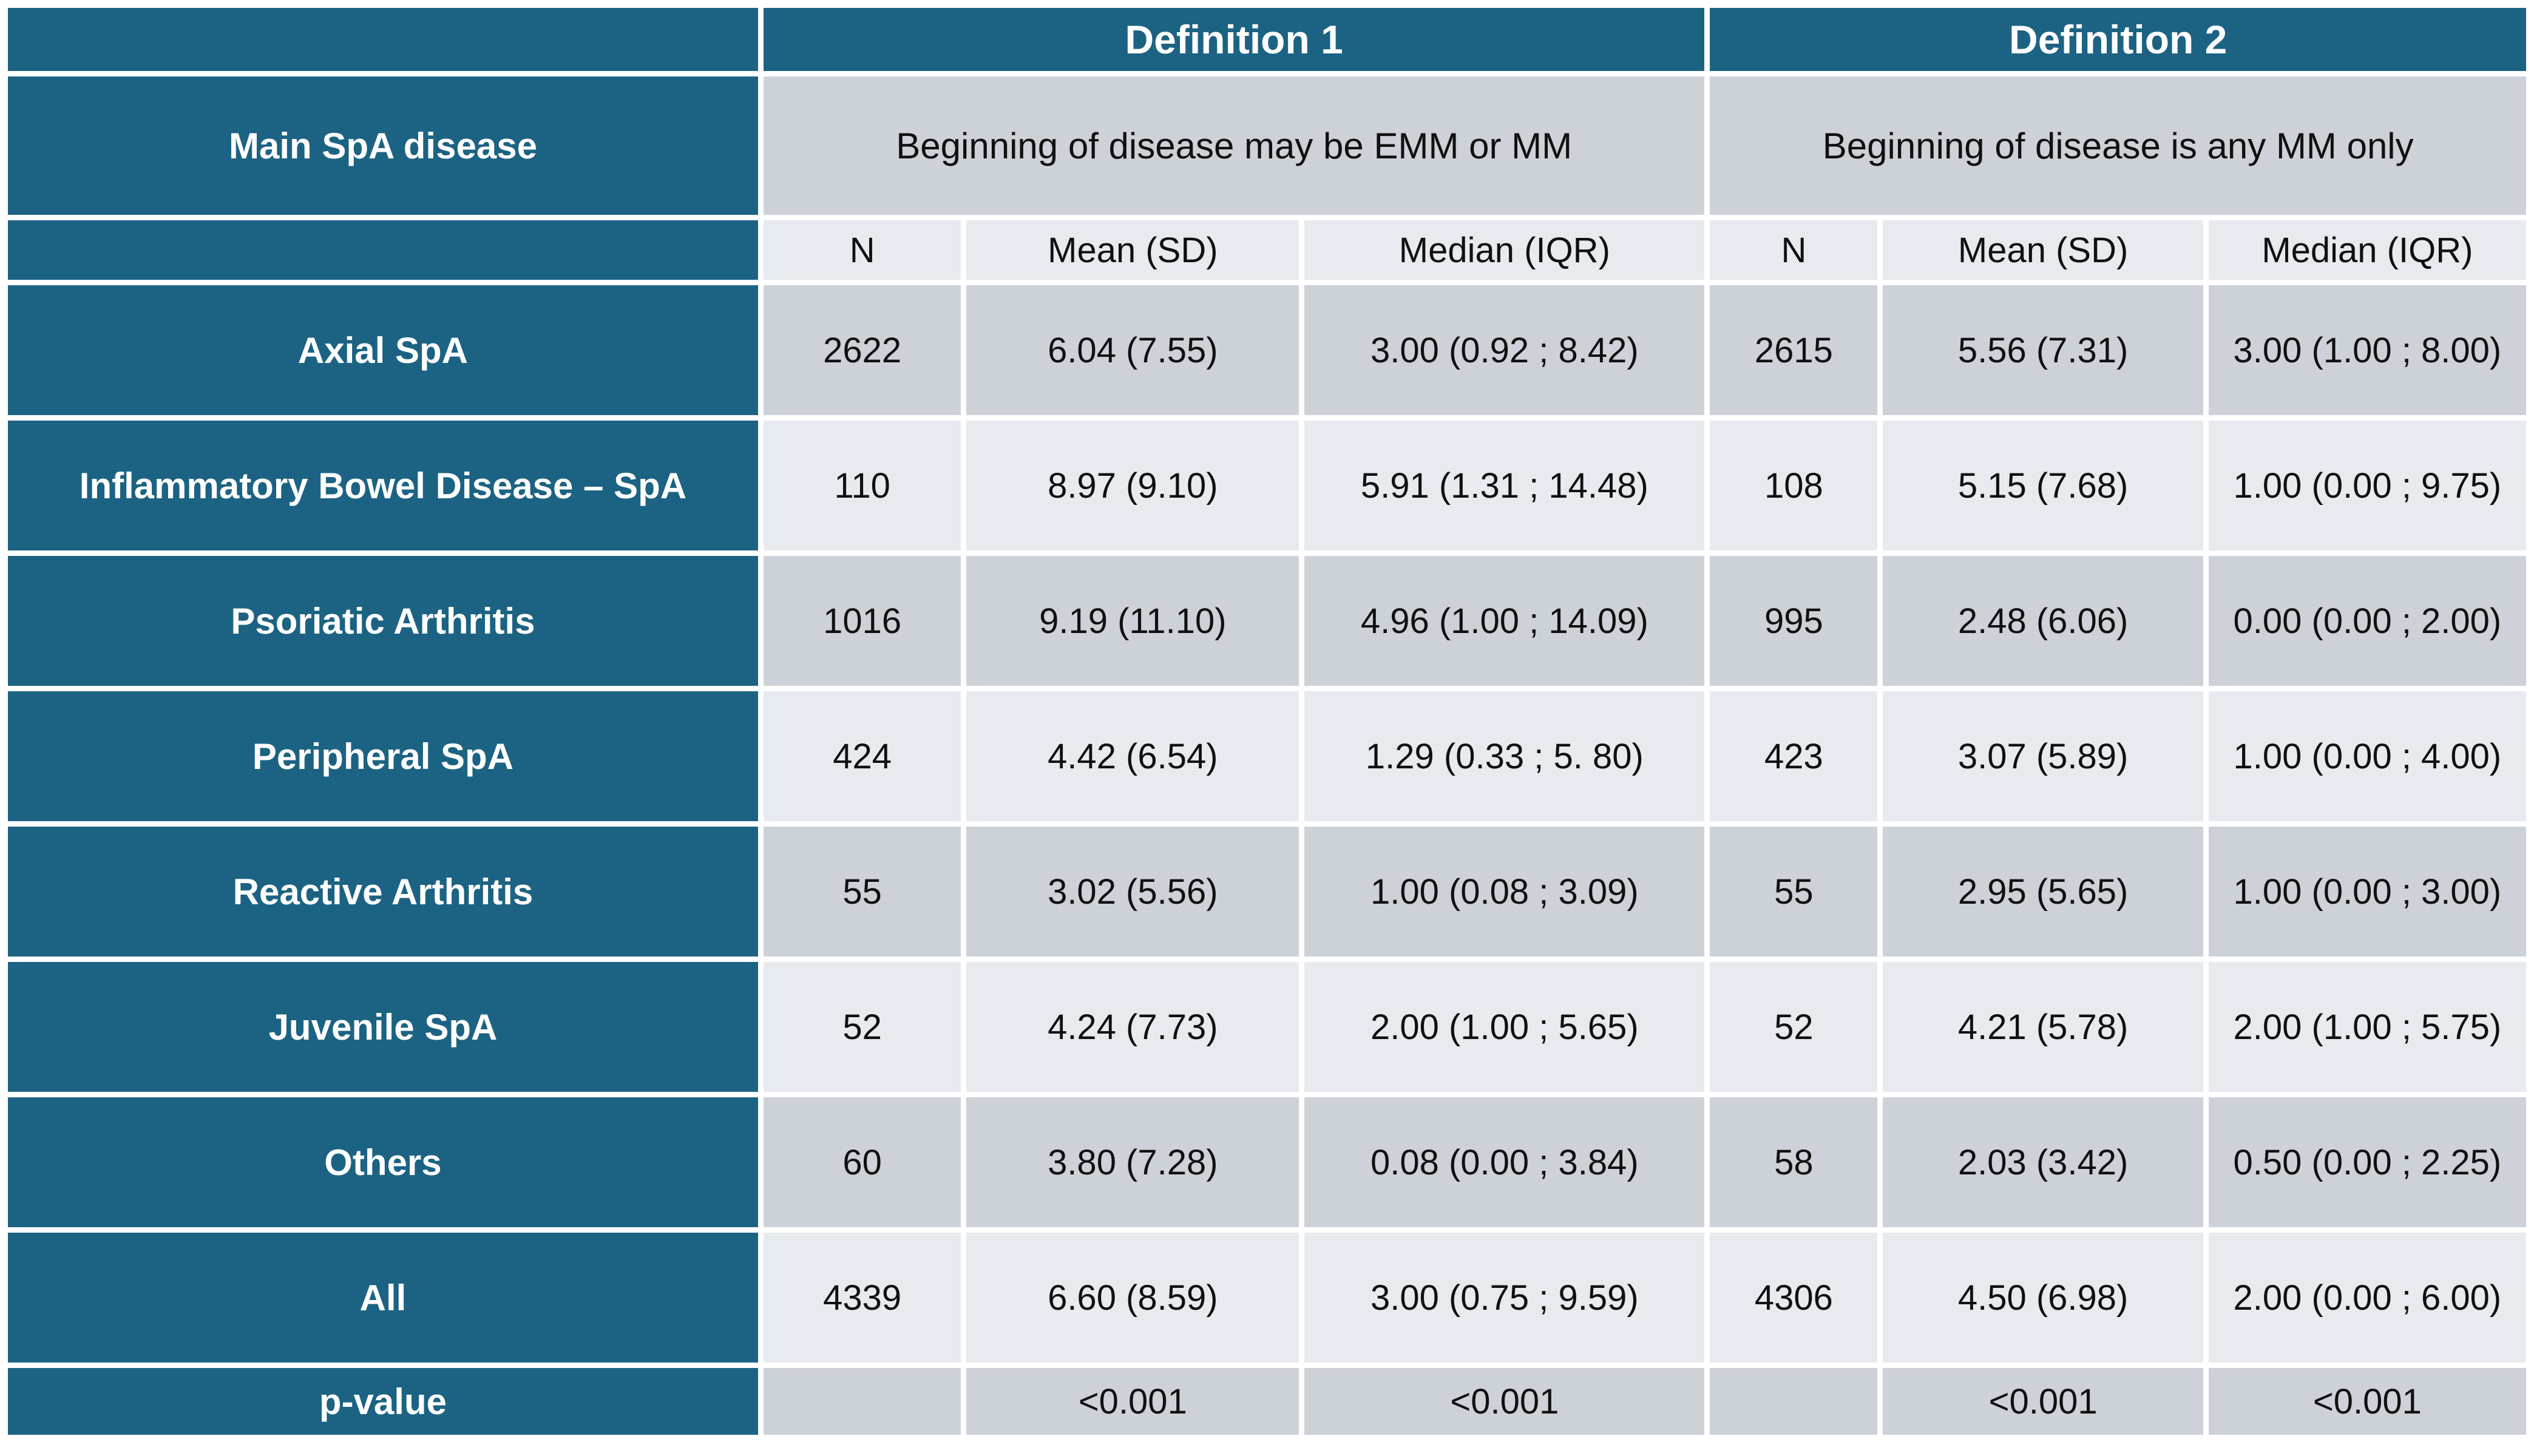 The image size is (2534, 1456). What do you see at coordinates (1504, 621) in the screenshot?
I see `data-cell: 4.96 (1.00 ; 14.09)` at bounding box center [1504, 621].